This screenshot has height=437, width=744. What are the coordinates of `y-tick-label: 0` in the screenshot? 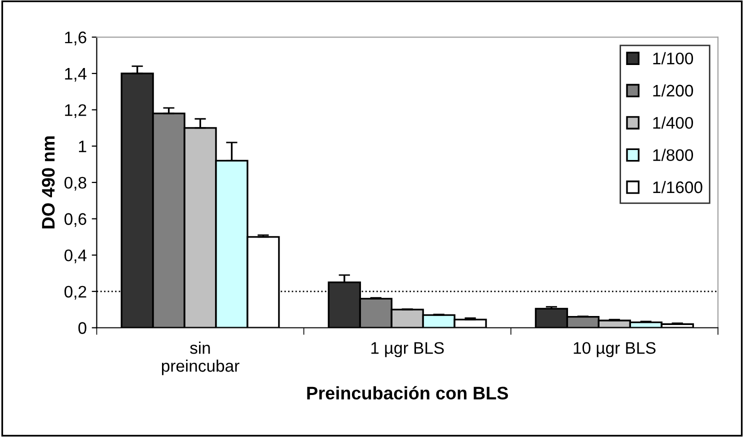 It's located at (82, 328).